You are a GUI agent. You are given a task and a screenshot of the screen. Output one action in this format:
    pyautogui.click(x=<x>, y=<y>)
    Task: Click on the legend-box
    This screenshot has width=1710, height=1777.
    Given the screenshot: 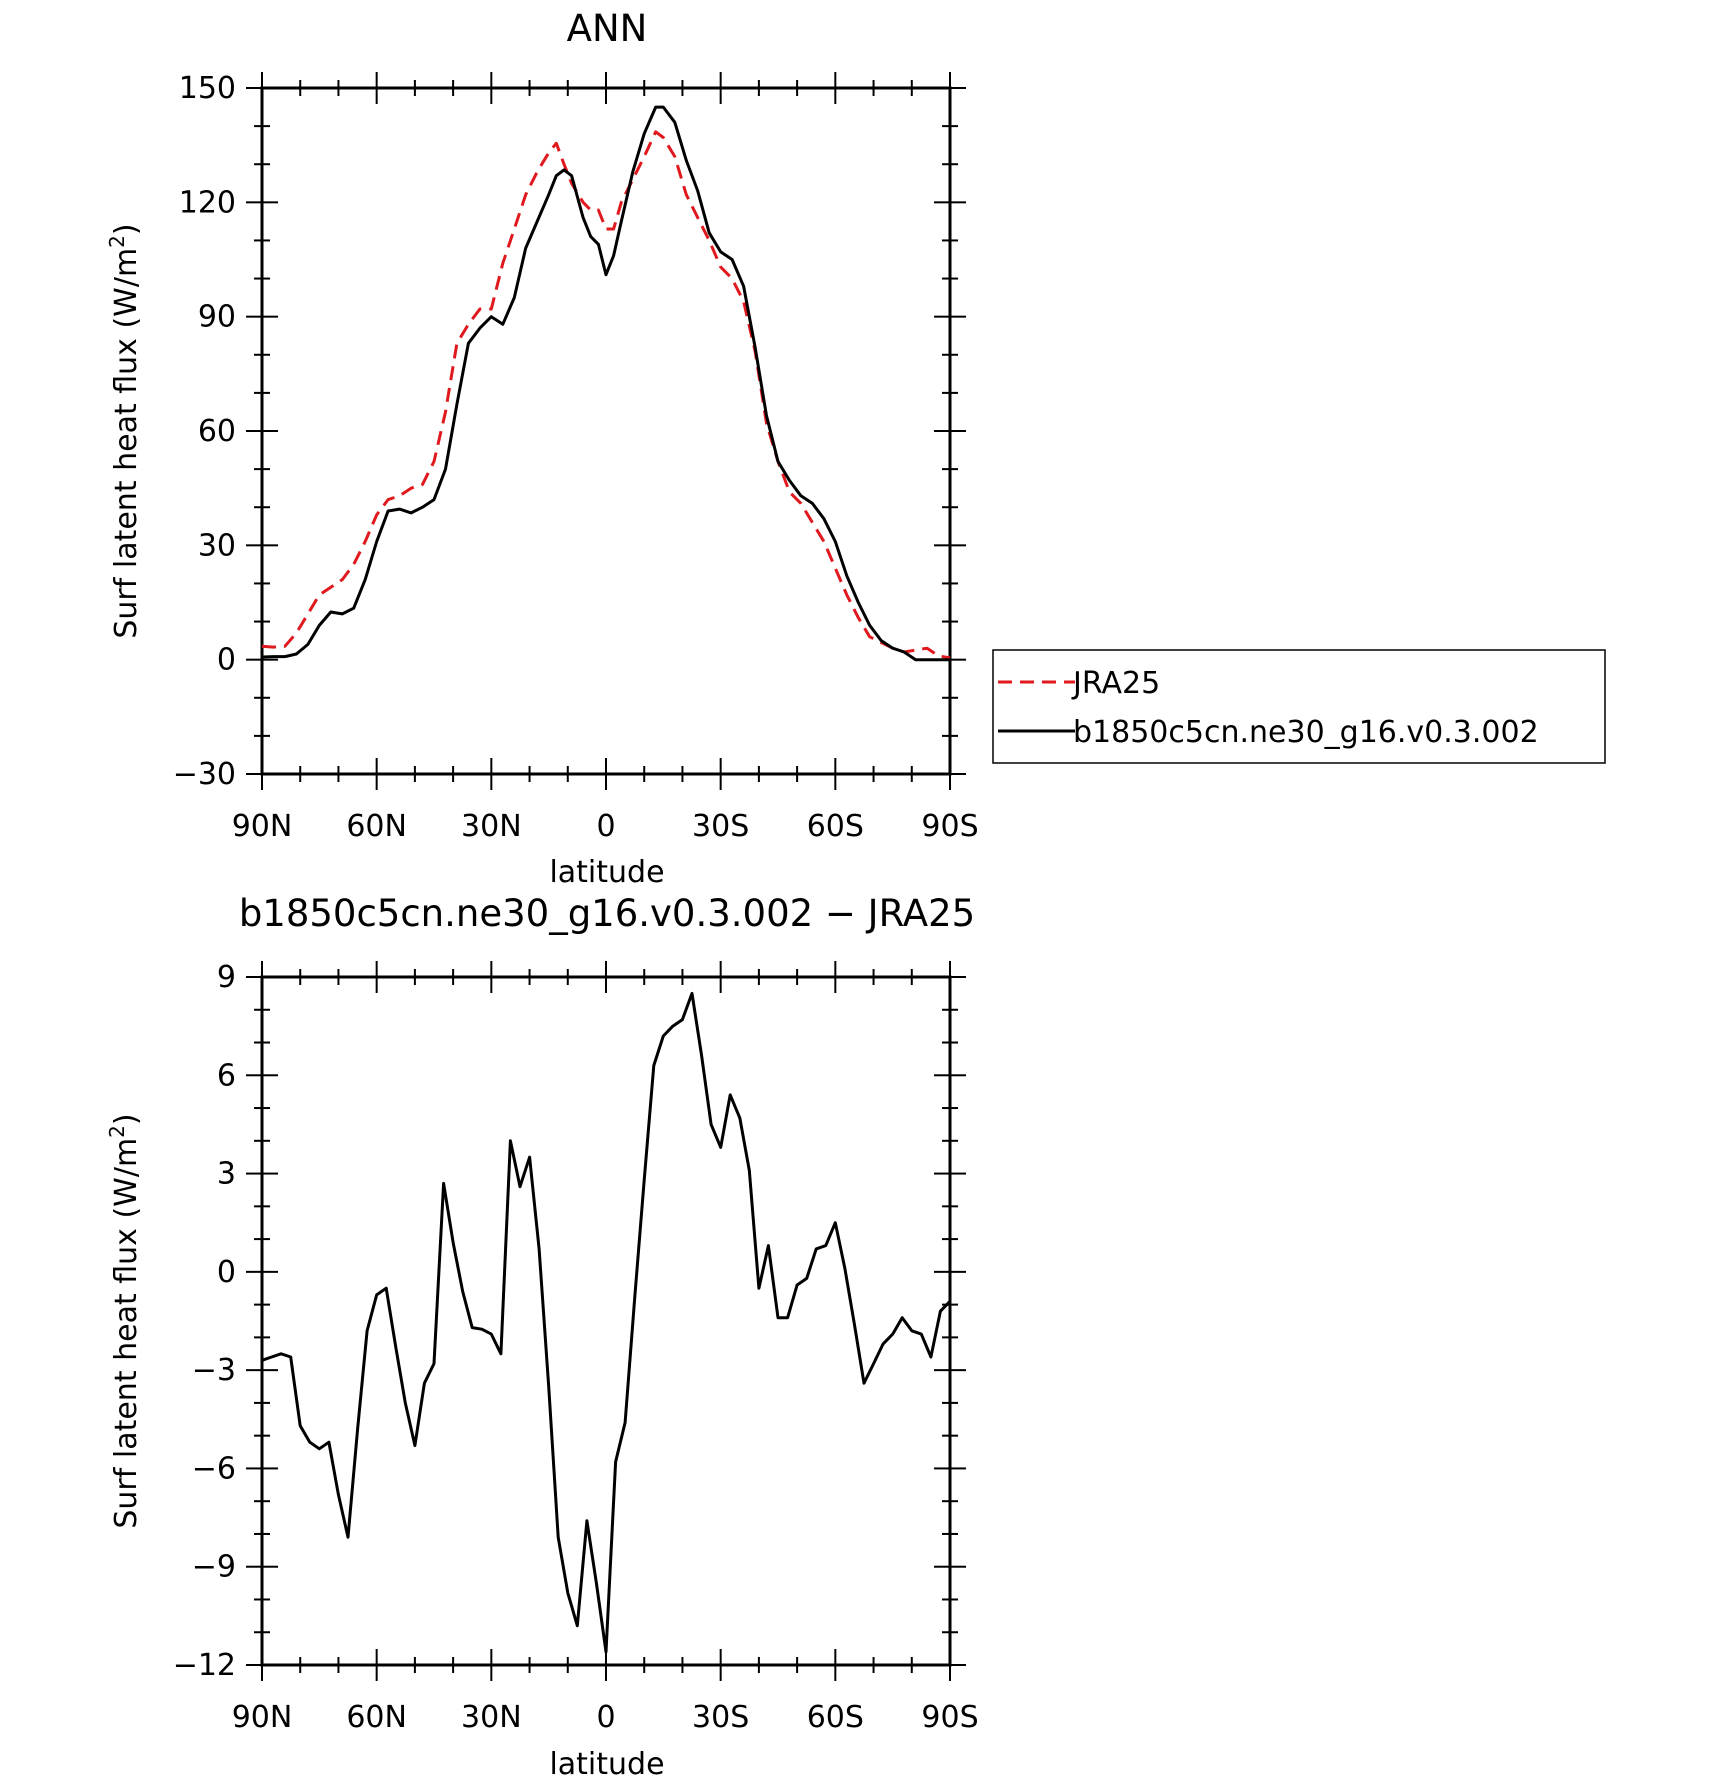 What is the action you would take?
    pyautogui.click(x=1299, y=706)
    